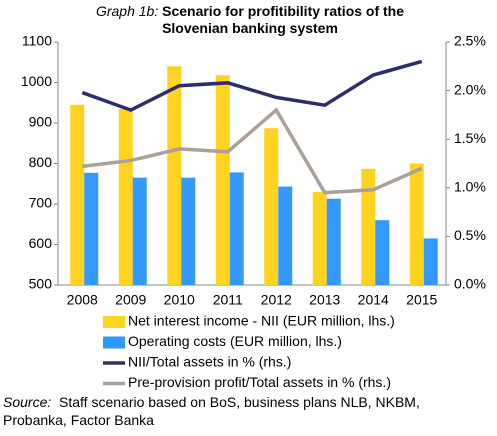  Describe the element at coordinates (41, 284) in the screenshot. I see `y-tick-label: 500` at that location.